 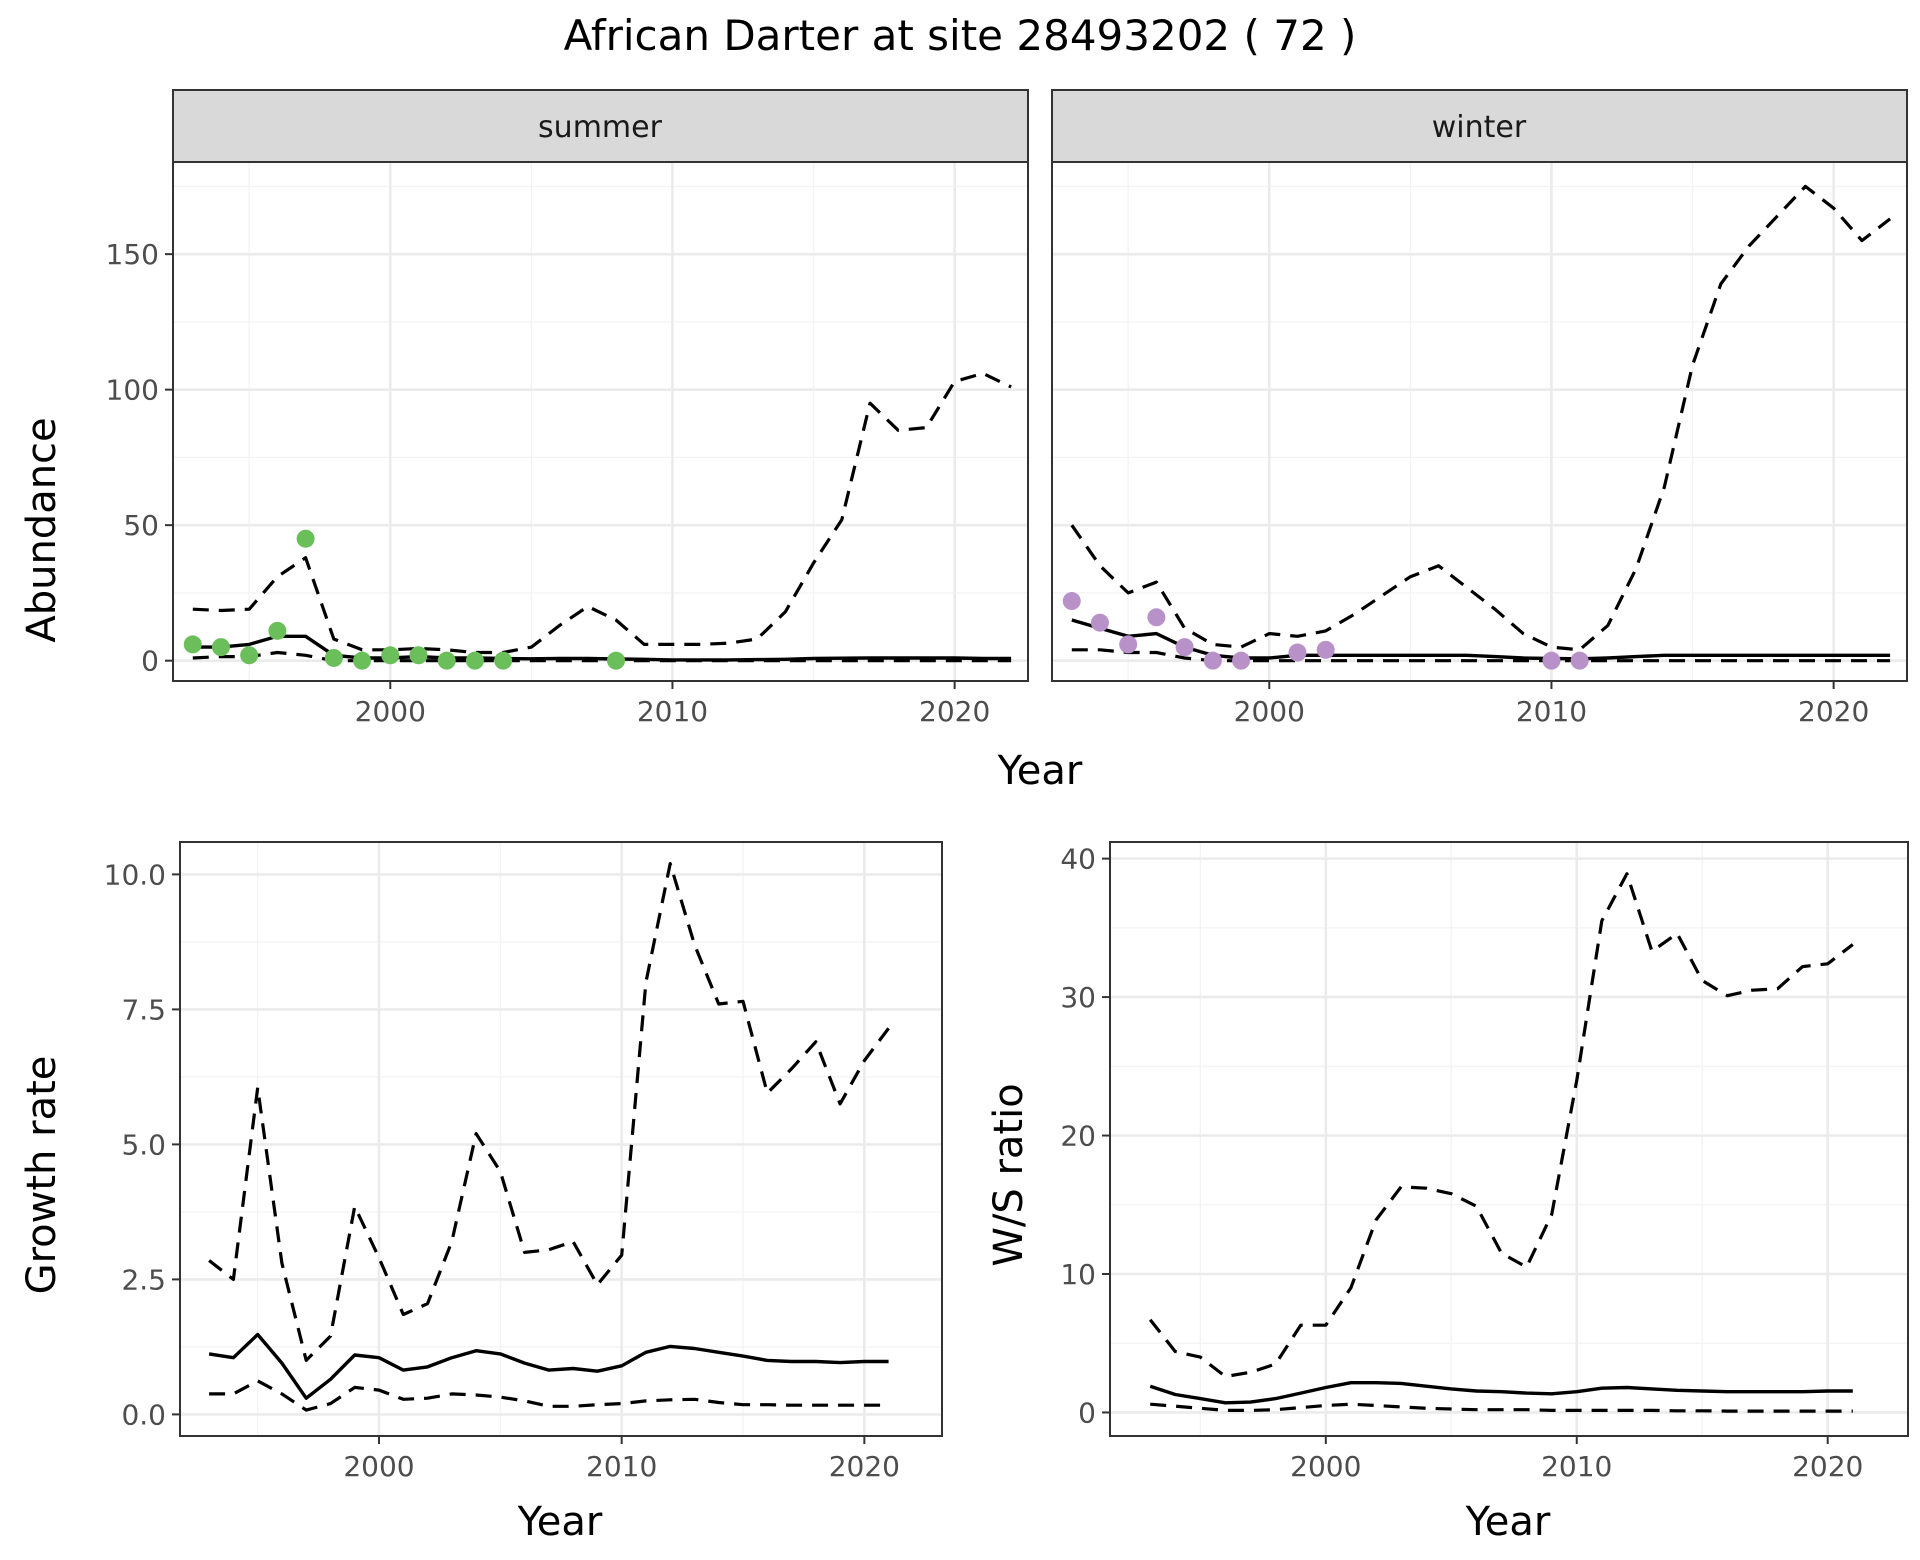 What do you see at coordinates (143, 1009) in the screenshot?
I see `growth-y-tick-label: 7.5` at bounding box center [143, 1009].